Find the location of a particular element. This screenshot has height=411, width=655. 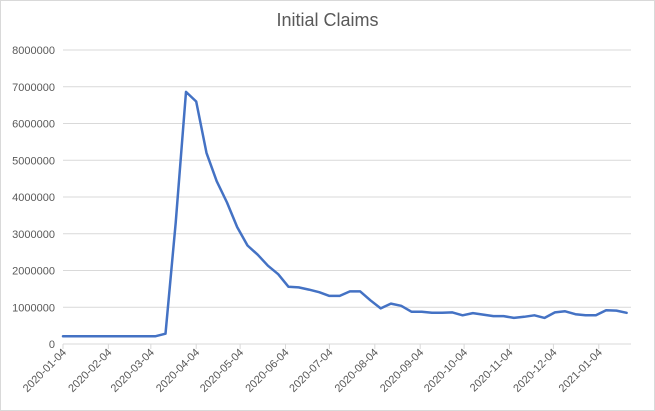

x-tick-label: 2021-01-04 is located at coordinates (581, 371).